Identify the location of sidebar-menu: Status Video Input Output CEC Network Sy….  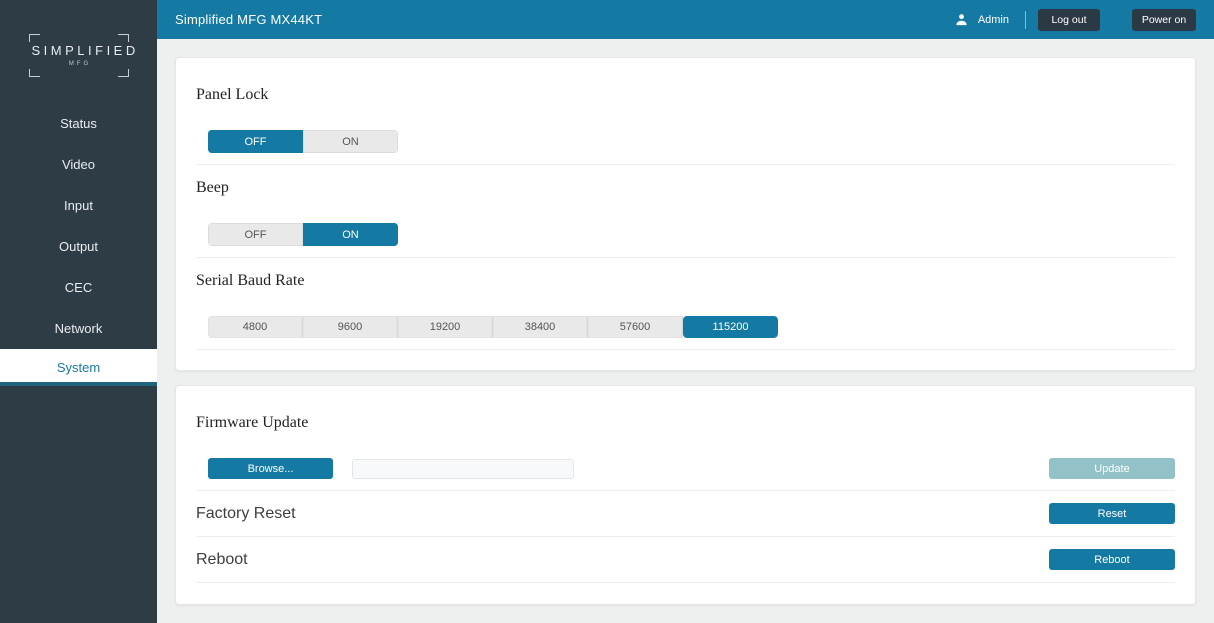
(78, 244).